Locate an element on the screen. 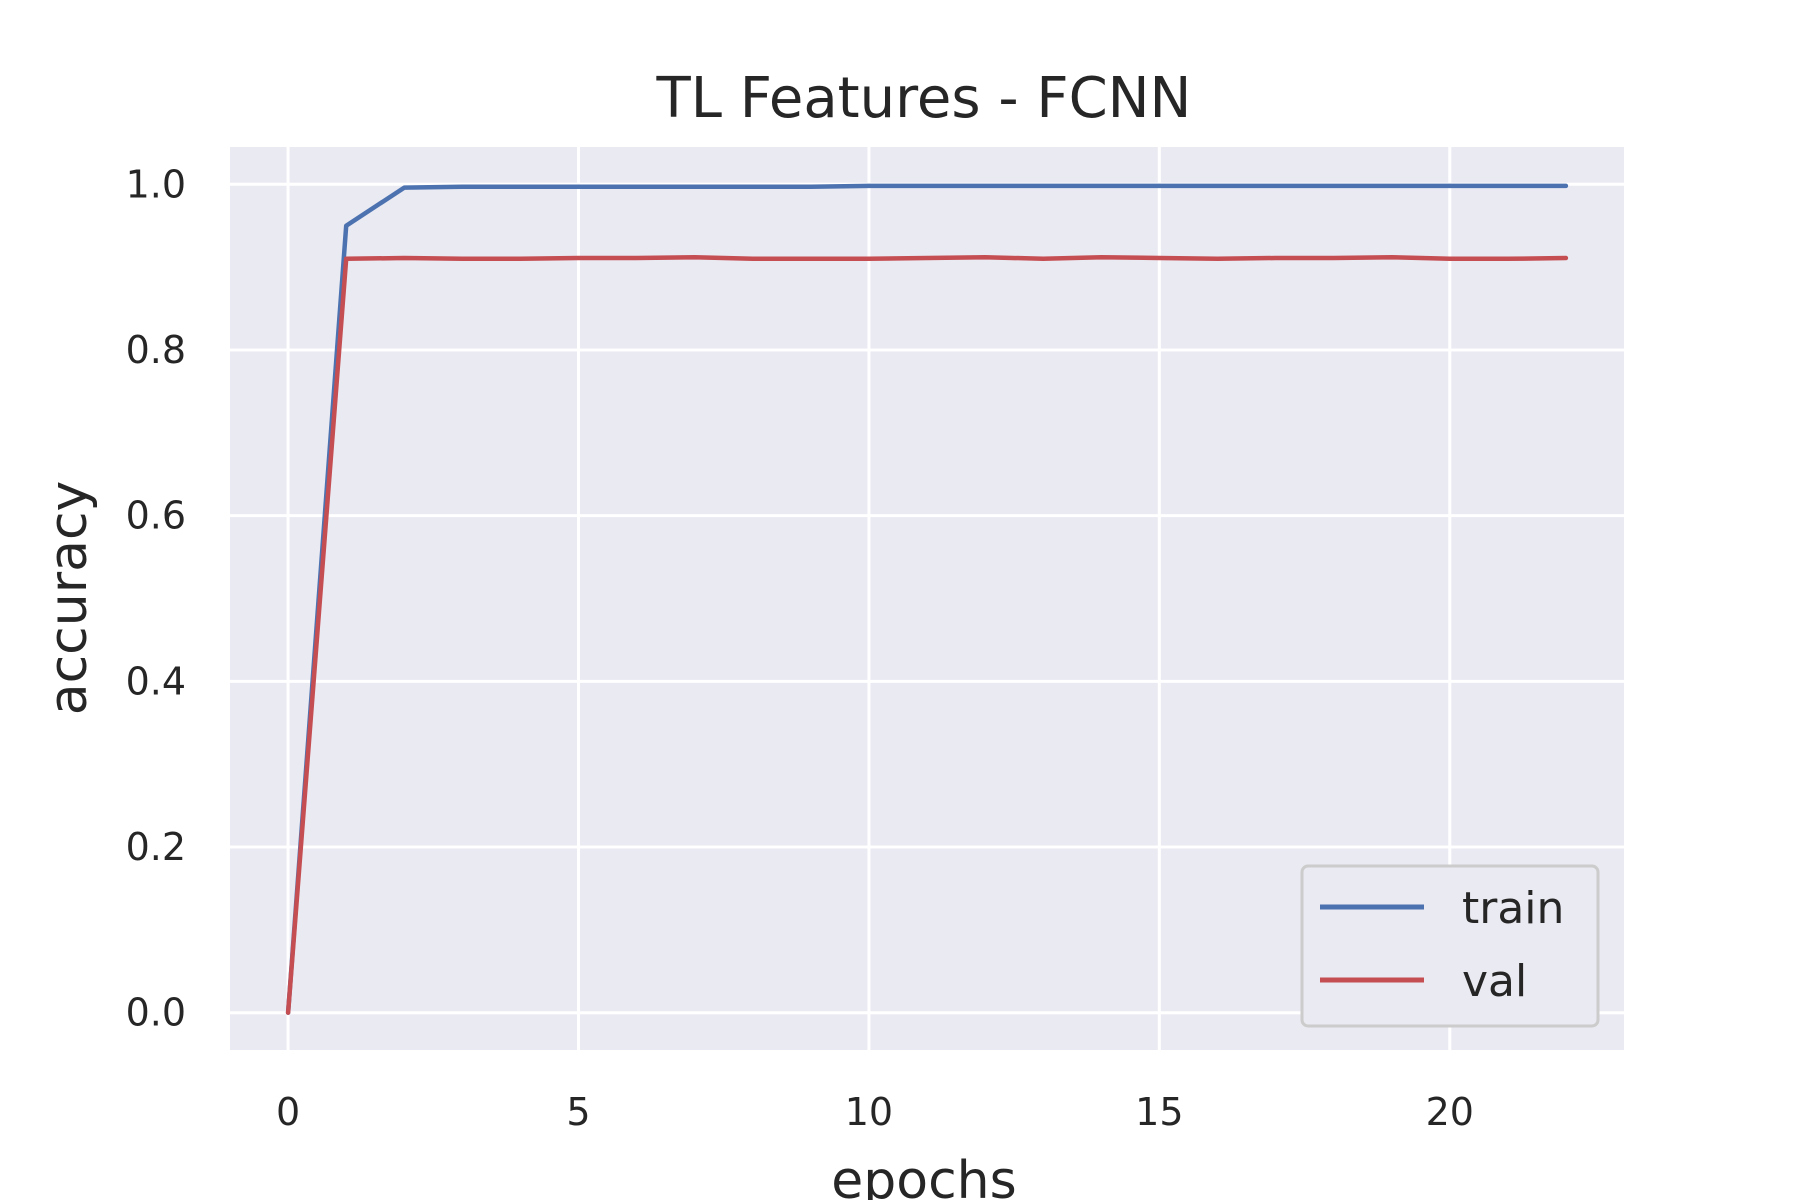  x-axis-title: epochs is located at coordinates (923, 1175).